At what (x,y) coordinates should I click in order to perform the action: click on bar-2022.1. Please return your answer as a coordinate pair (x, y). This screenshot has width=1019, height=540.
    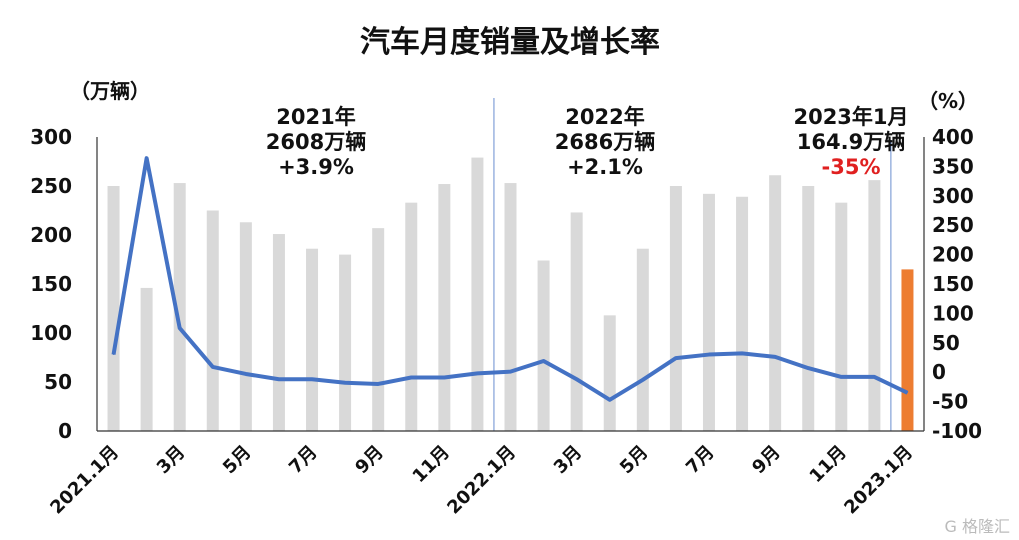
    Looking at the image, I should click on (510, 307).